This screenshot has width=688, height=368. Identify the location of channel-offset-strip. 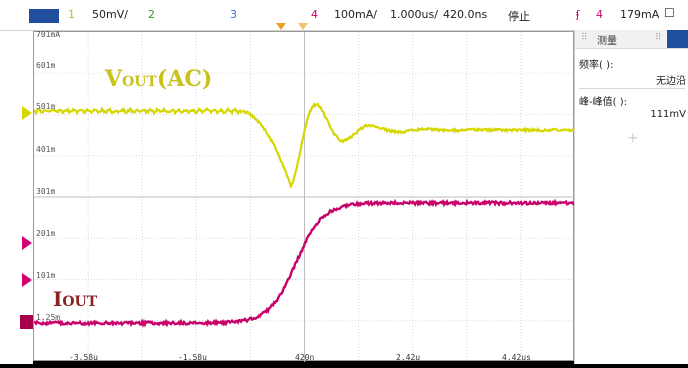
(16, 197).